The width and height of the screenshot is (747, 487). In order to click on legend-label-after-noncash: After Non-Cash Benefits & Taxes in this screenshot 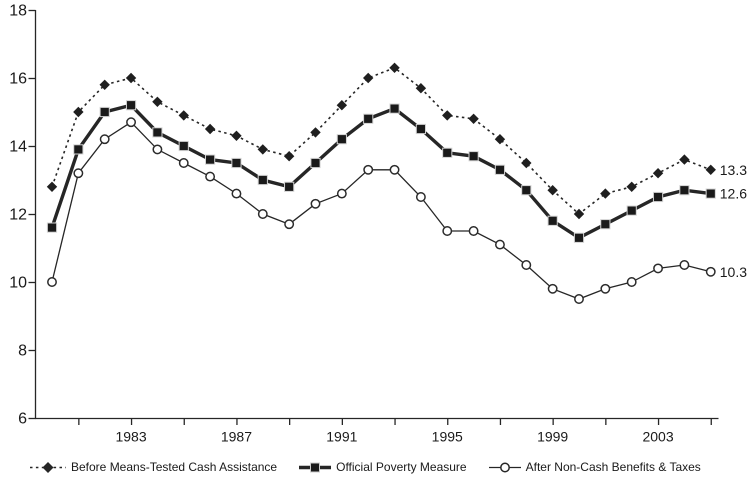, I will do `click(613, 467)`.